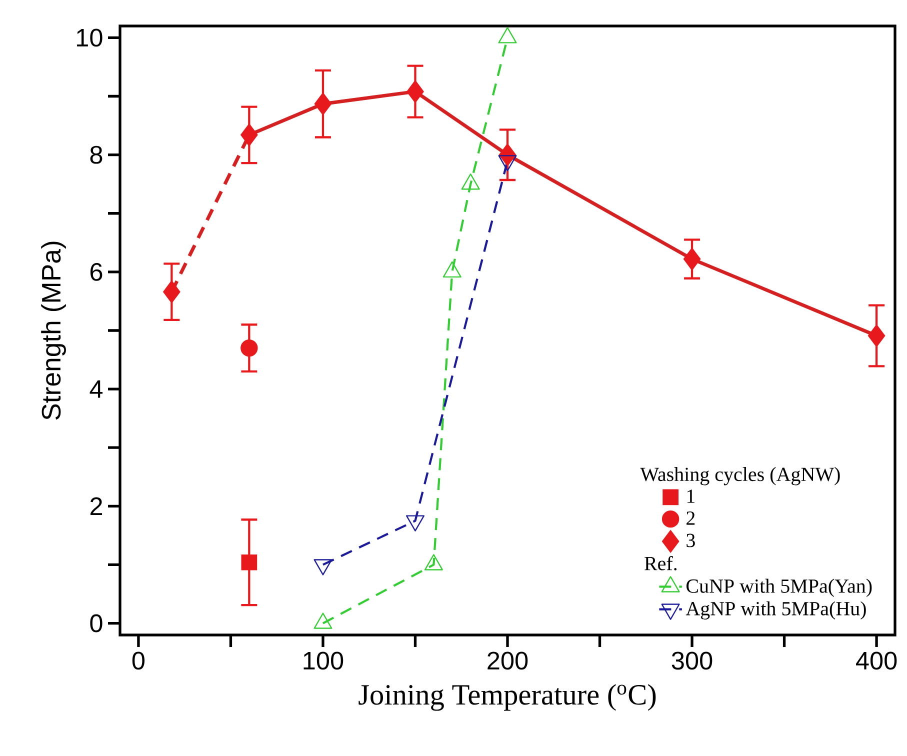 This screenshot has height=756, width=907. I want to click on y-tick-label: 4, so click(96, 389).